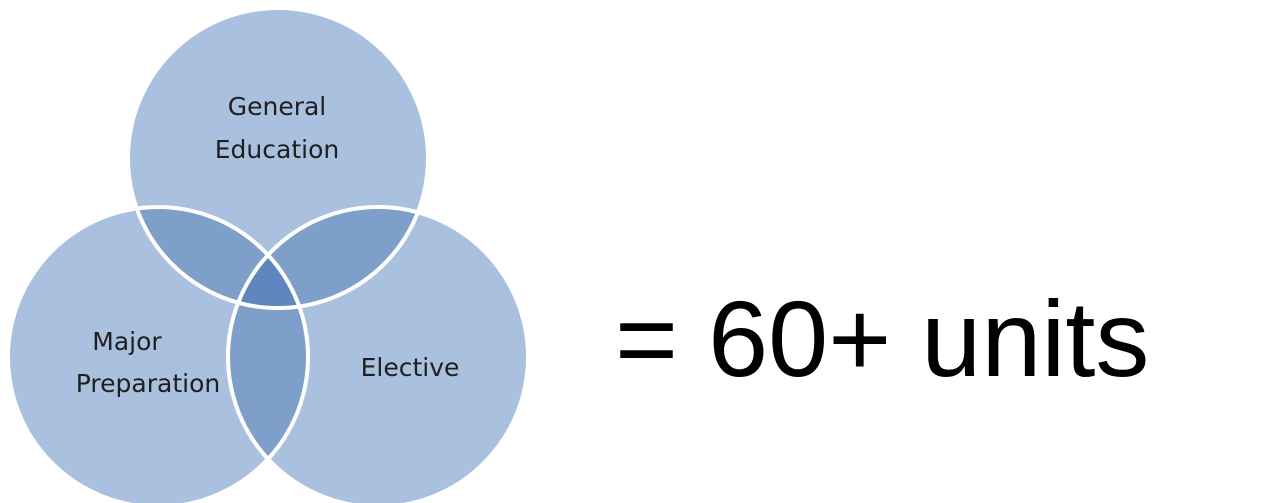 The width and height of the screenshot is (1267, 503). I want to click on major-preparation-outline, so click(158, 354).